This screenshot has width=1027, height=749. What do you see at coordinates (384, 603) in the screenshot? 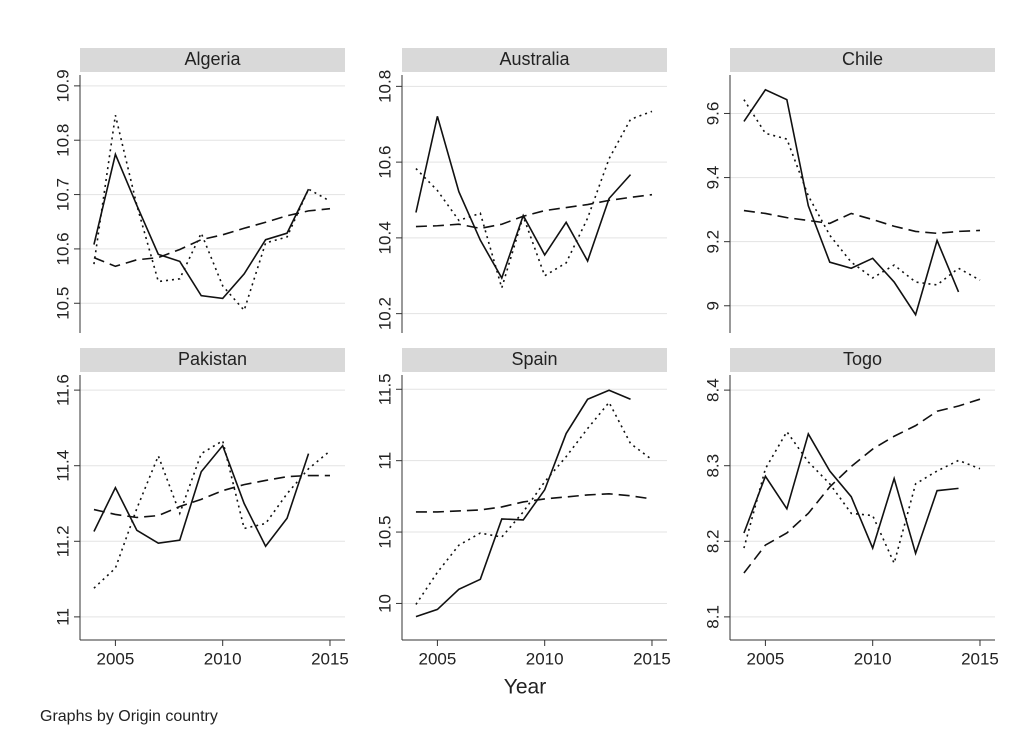
I see `y-tick-label: 10` at bounding box center [384, 603].